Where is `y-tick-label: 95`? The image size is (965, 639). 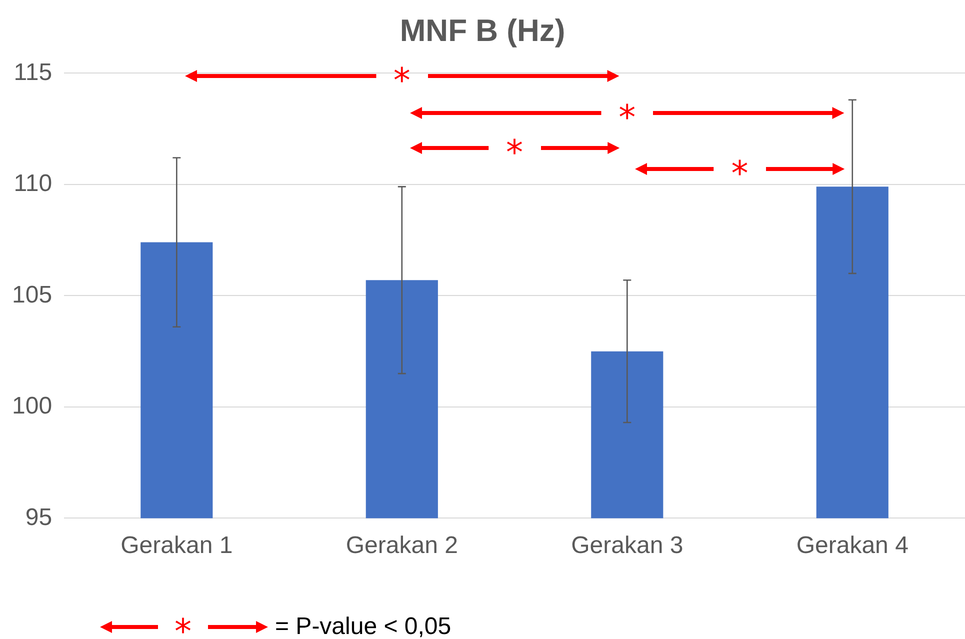 y-tick-label: 95 is located at coordinates (38, 517).